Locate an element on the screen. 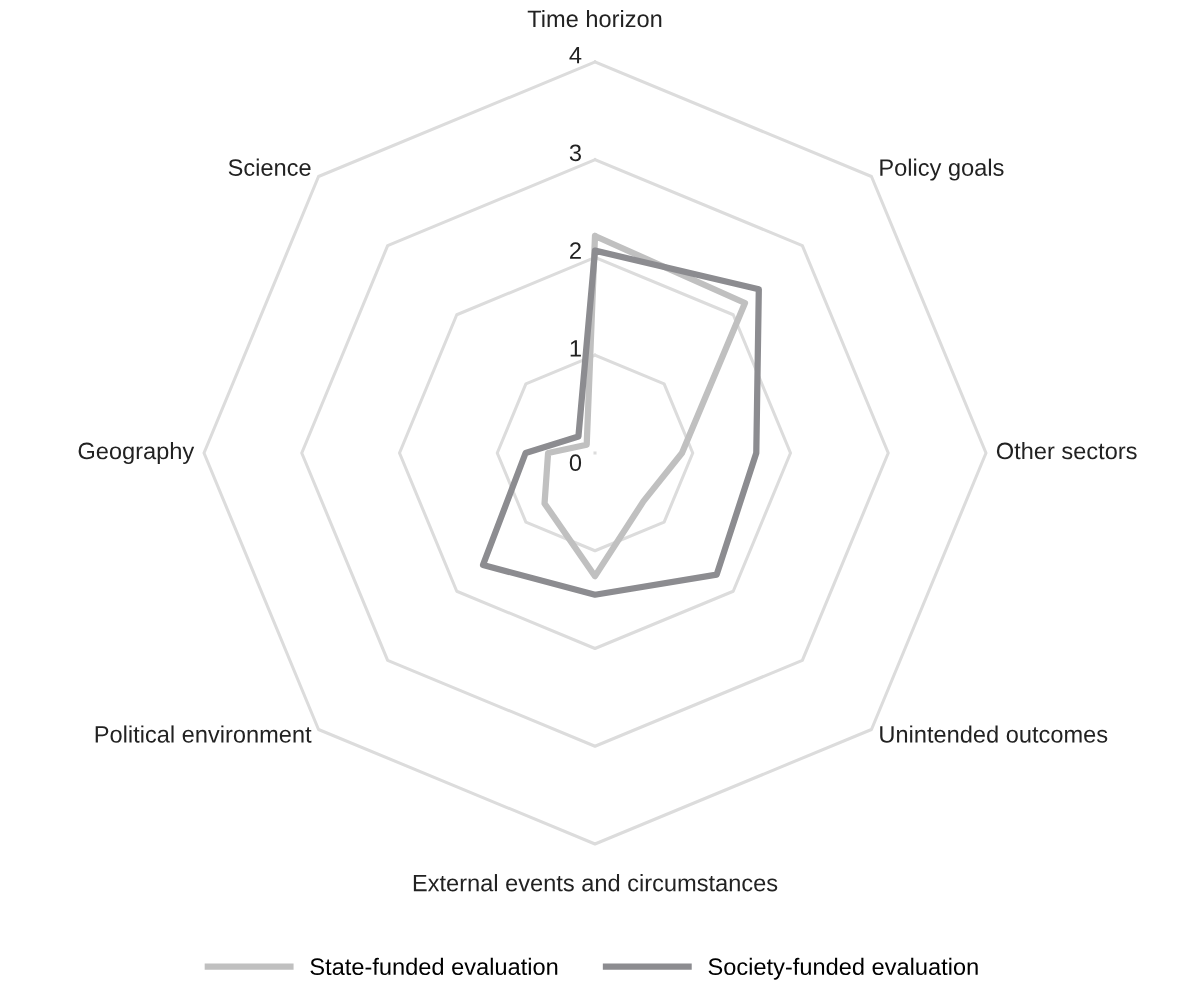 Image resolution: width=1187 pixels, height=1001 pixels. spoke-label: Science is located at coordinates (269, 167).